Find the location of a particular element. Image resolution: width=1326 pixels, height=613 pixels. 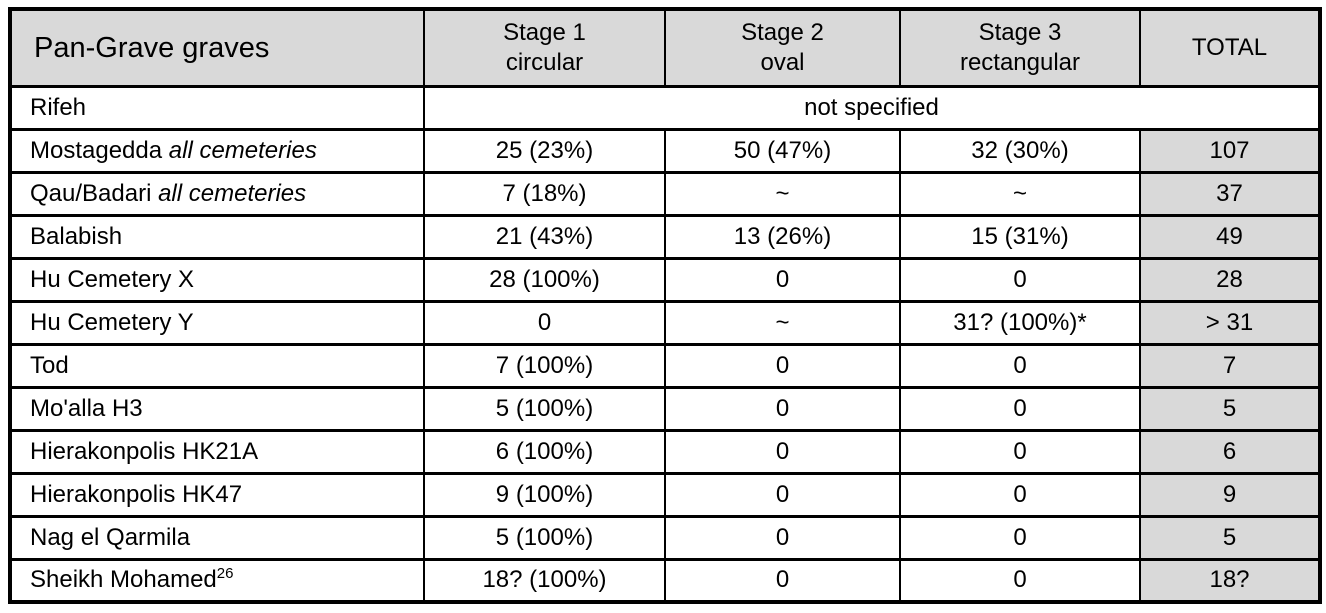

header-stage3-line1: Stage 3 is located at coordinates (1020, 32).